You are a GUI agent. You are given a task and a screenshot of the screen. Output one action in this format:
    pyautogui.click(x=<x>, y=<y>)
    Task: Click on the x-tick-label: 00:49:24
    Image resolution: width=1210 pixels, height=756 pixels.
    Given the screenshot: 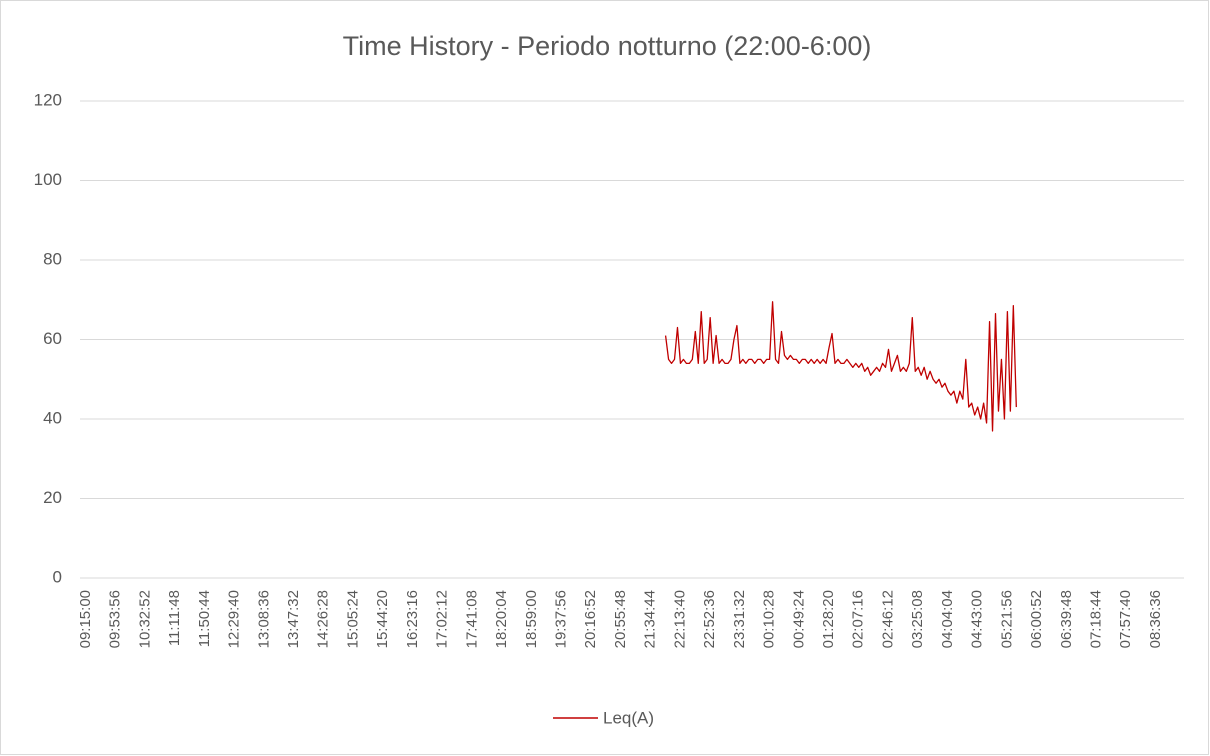 What is the action you would take?
    pyautogui.click(x=798, y=619)
    